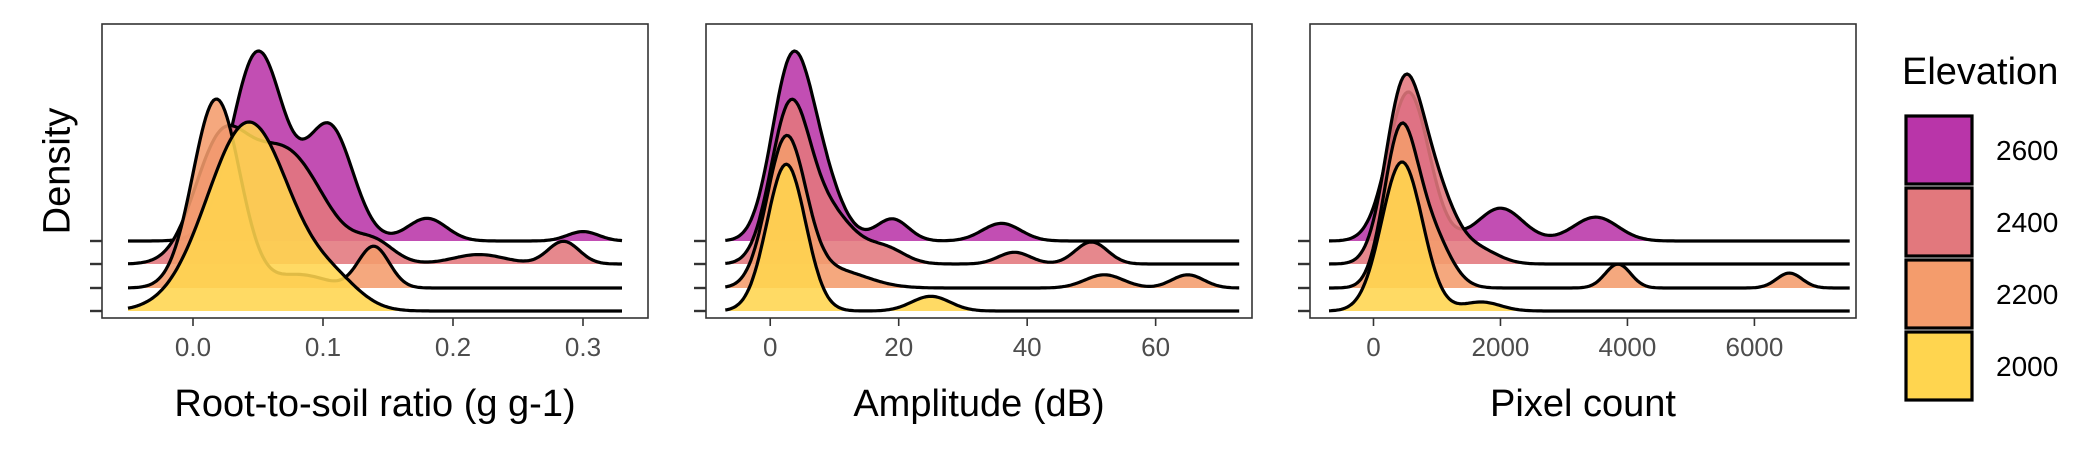 The height and width of the screenshot is (450, 2100). What do you see at coordinates (1628, 347) in the screenshot?
I see `x-tick-label: 4000` at bounding box center [1628, 347].